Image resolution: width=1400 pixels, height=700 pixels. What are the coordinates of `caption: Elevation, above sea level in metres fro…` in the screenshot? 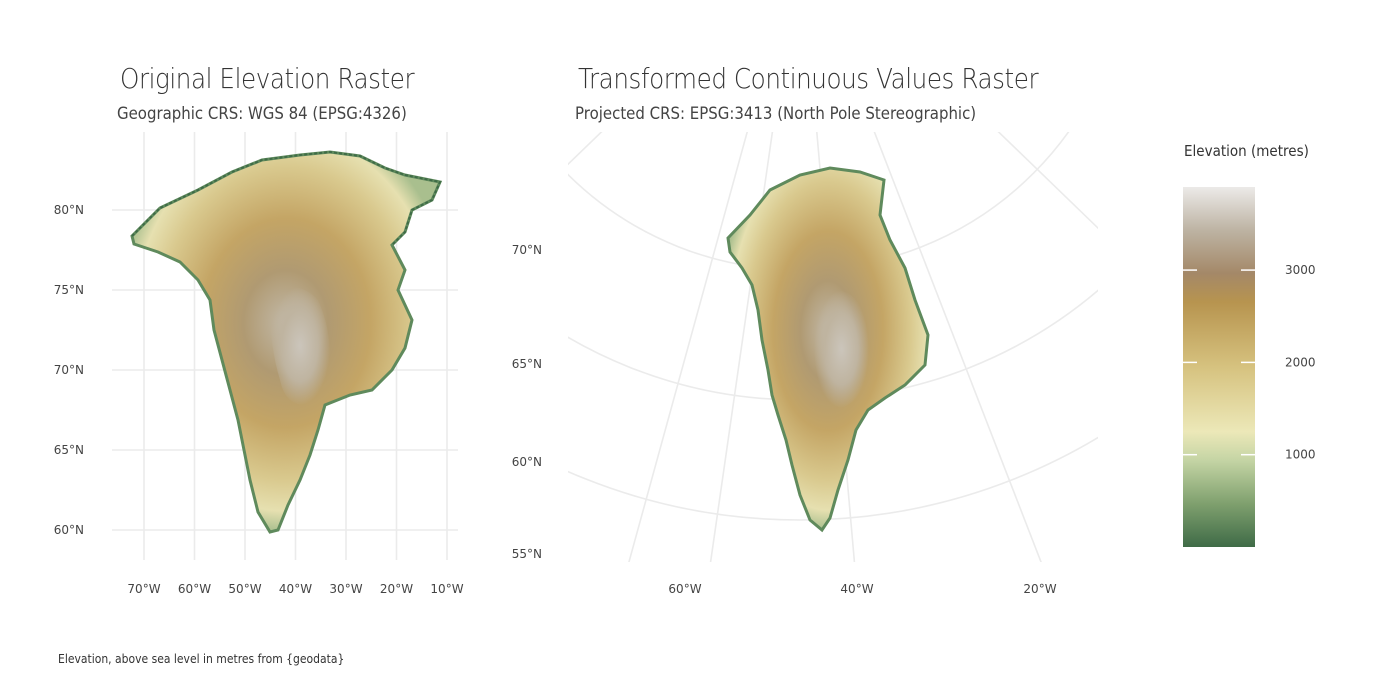 It's located at (201, 659).